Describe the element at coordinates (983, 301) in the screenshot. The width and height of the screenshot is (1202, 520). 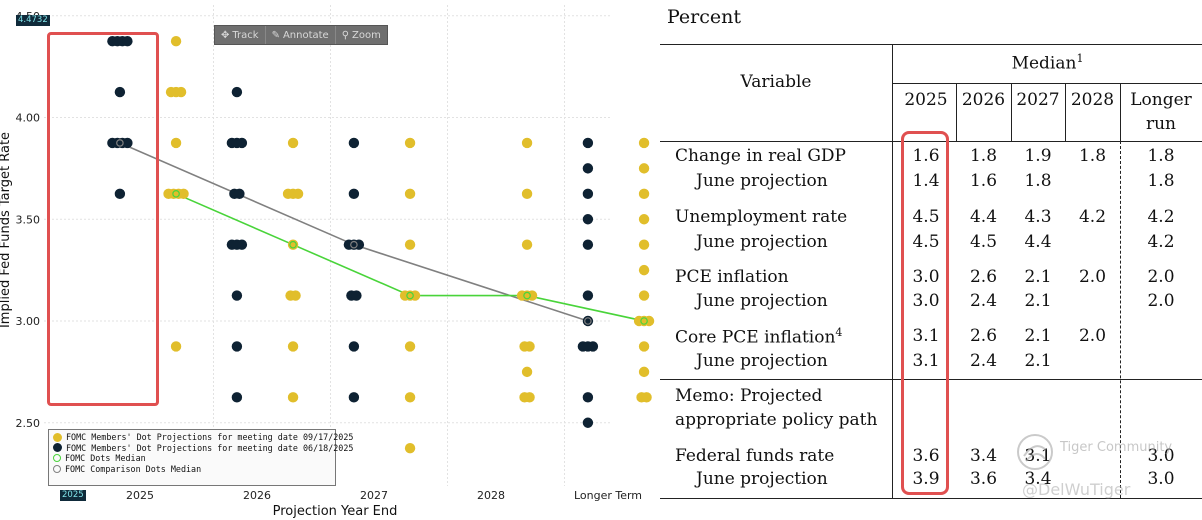
I see `table-cell: 2.4` at that location.